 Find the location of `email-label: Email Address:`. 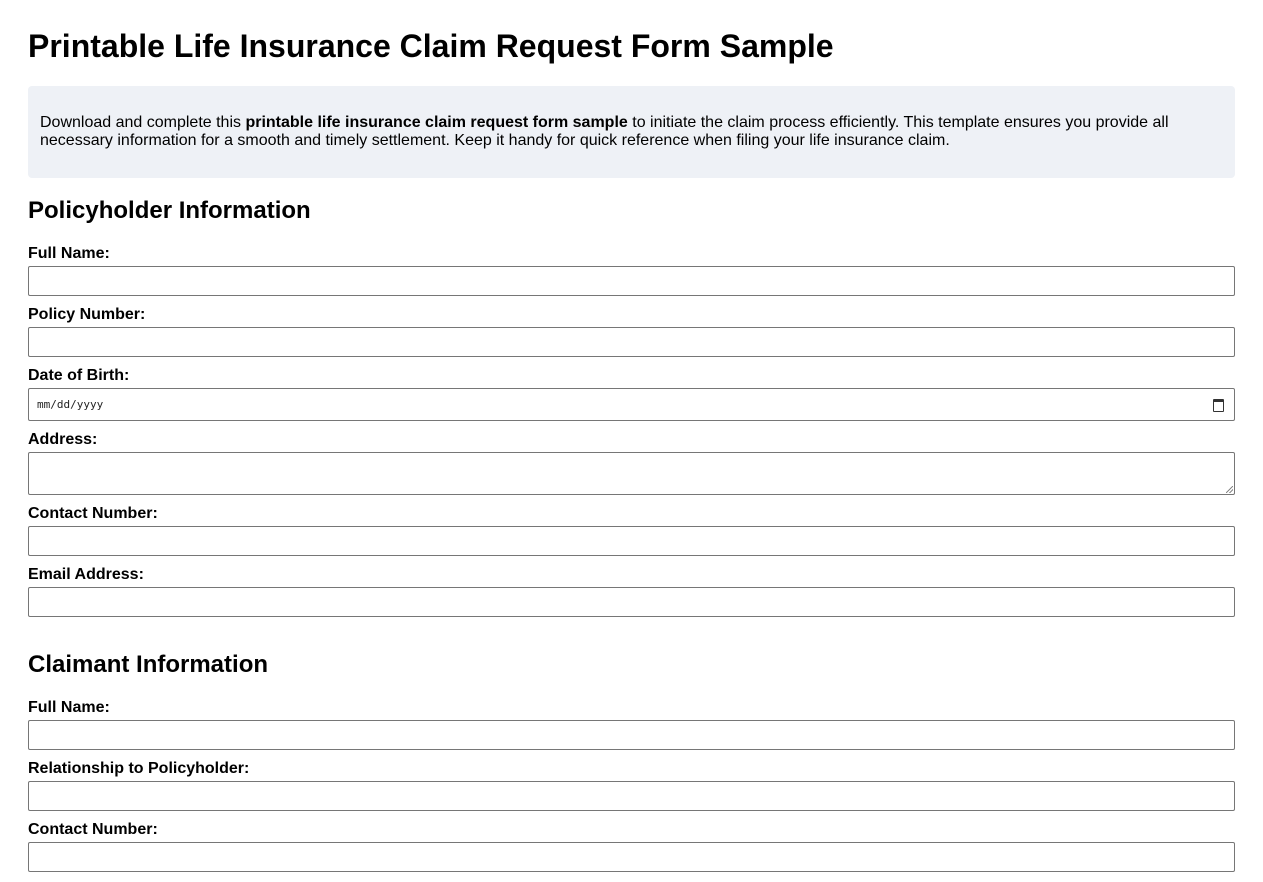

email-label: Email Address: is located at coordinates (86, 574).